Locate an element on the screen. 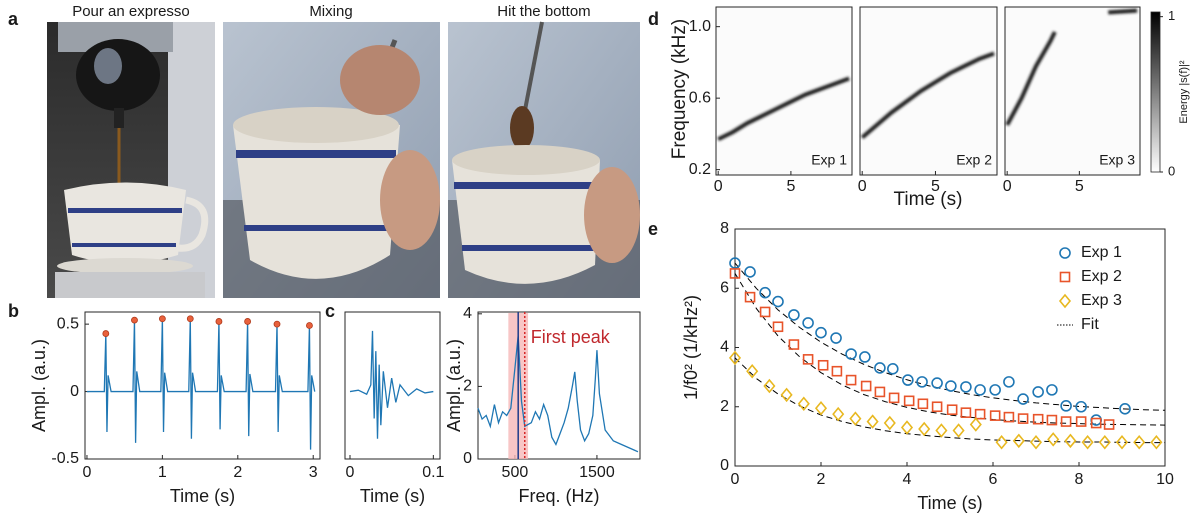 The height and width of the screenshot is (522, 1195). legend-label: Exp 3 is located at coordinates (1101, 300).